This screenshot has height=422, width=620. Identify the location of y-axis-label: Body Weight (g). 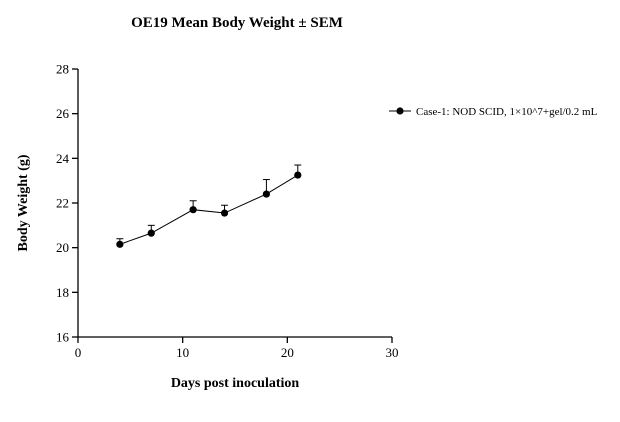
(23, 202).